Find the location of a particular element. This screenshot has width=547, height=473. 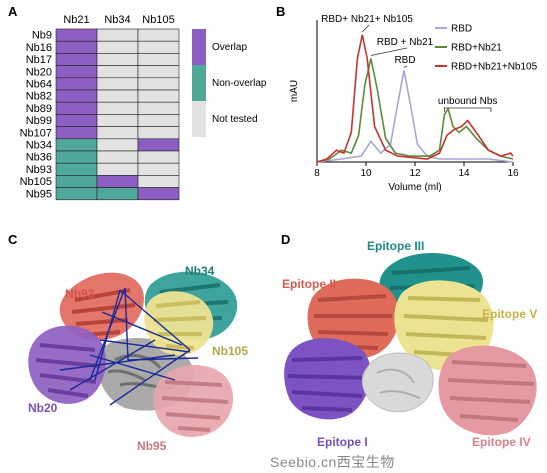

row-label: Nb16 is located at coordinates (39, 48).